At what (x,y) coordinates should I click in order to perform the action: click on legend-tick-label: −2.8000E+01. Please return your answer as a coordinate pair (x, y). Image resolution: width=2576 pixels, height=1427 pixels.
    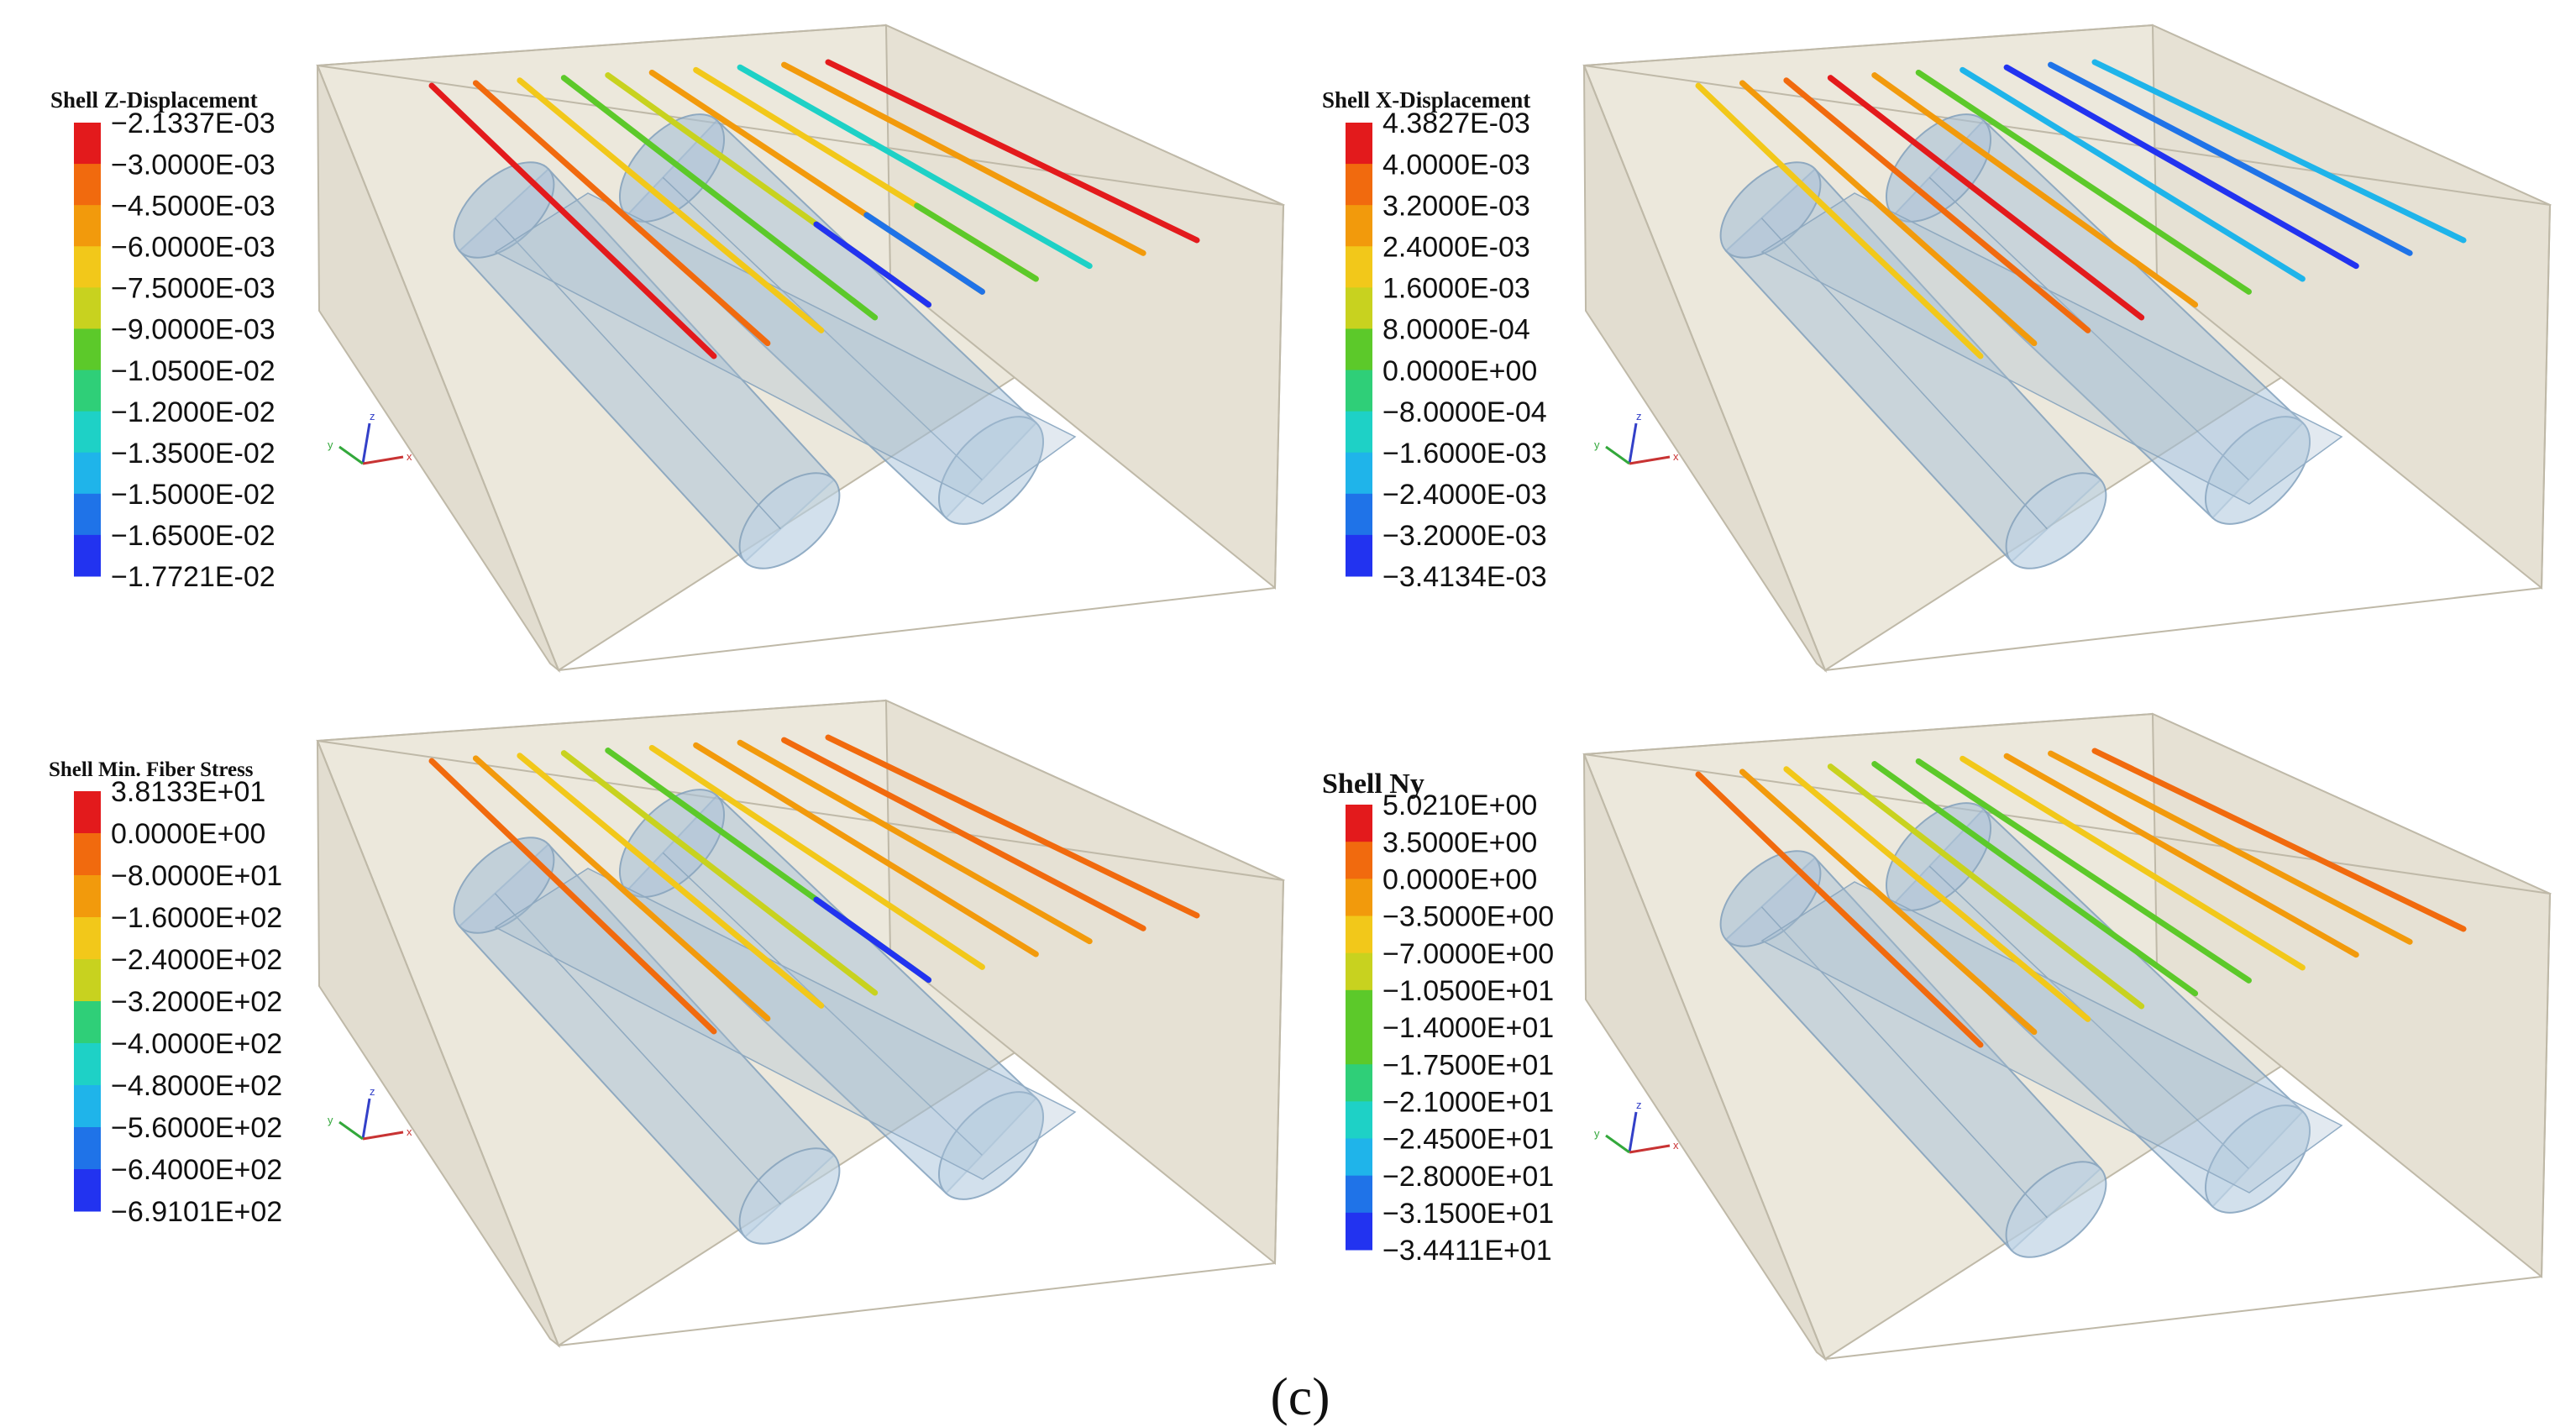
    Looking at the image, I should click on (1468, 1177).